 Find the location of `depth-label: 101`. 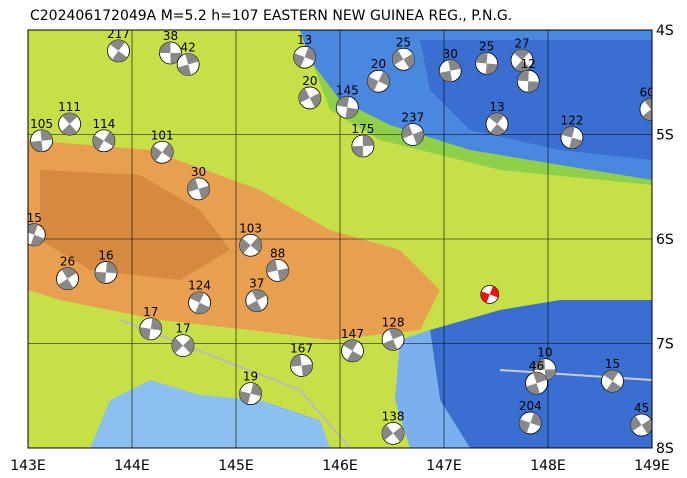

depth-label: 101 is located at coordinates (162, 135).